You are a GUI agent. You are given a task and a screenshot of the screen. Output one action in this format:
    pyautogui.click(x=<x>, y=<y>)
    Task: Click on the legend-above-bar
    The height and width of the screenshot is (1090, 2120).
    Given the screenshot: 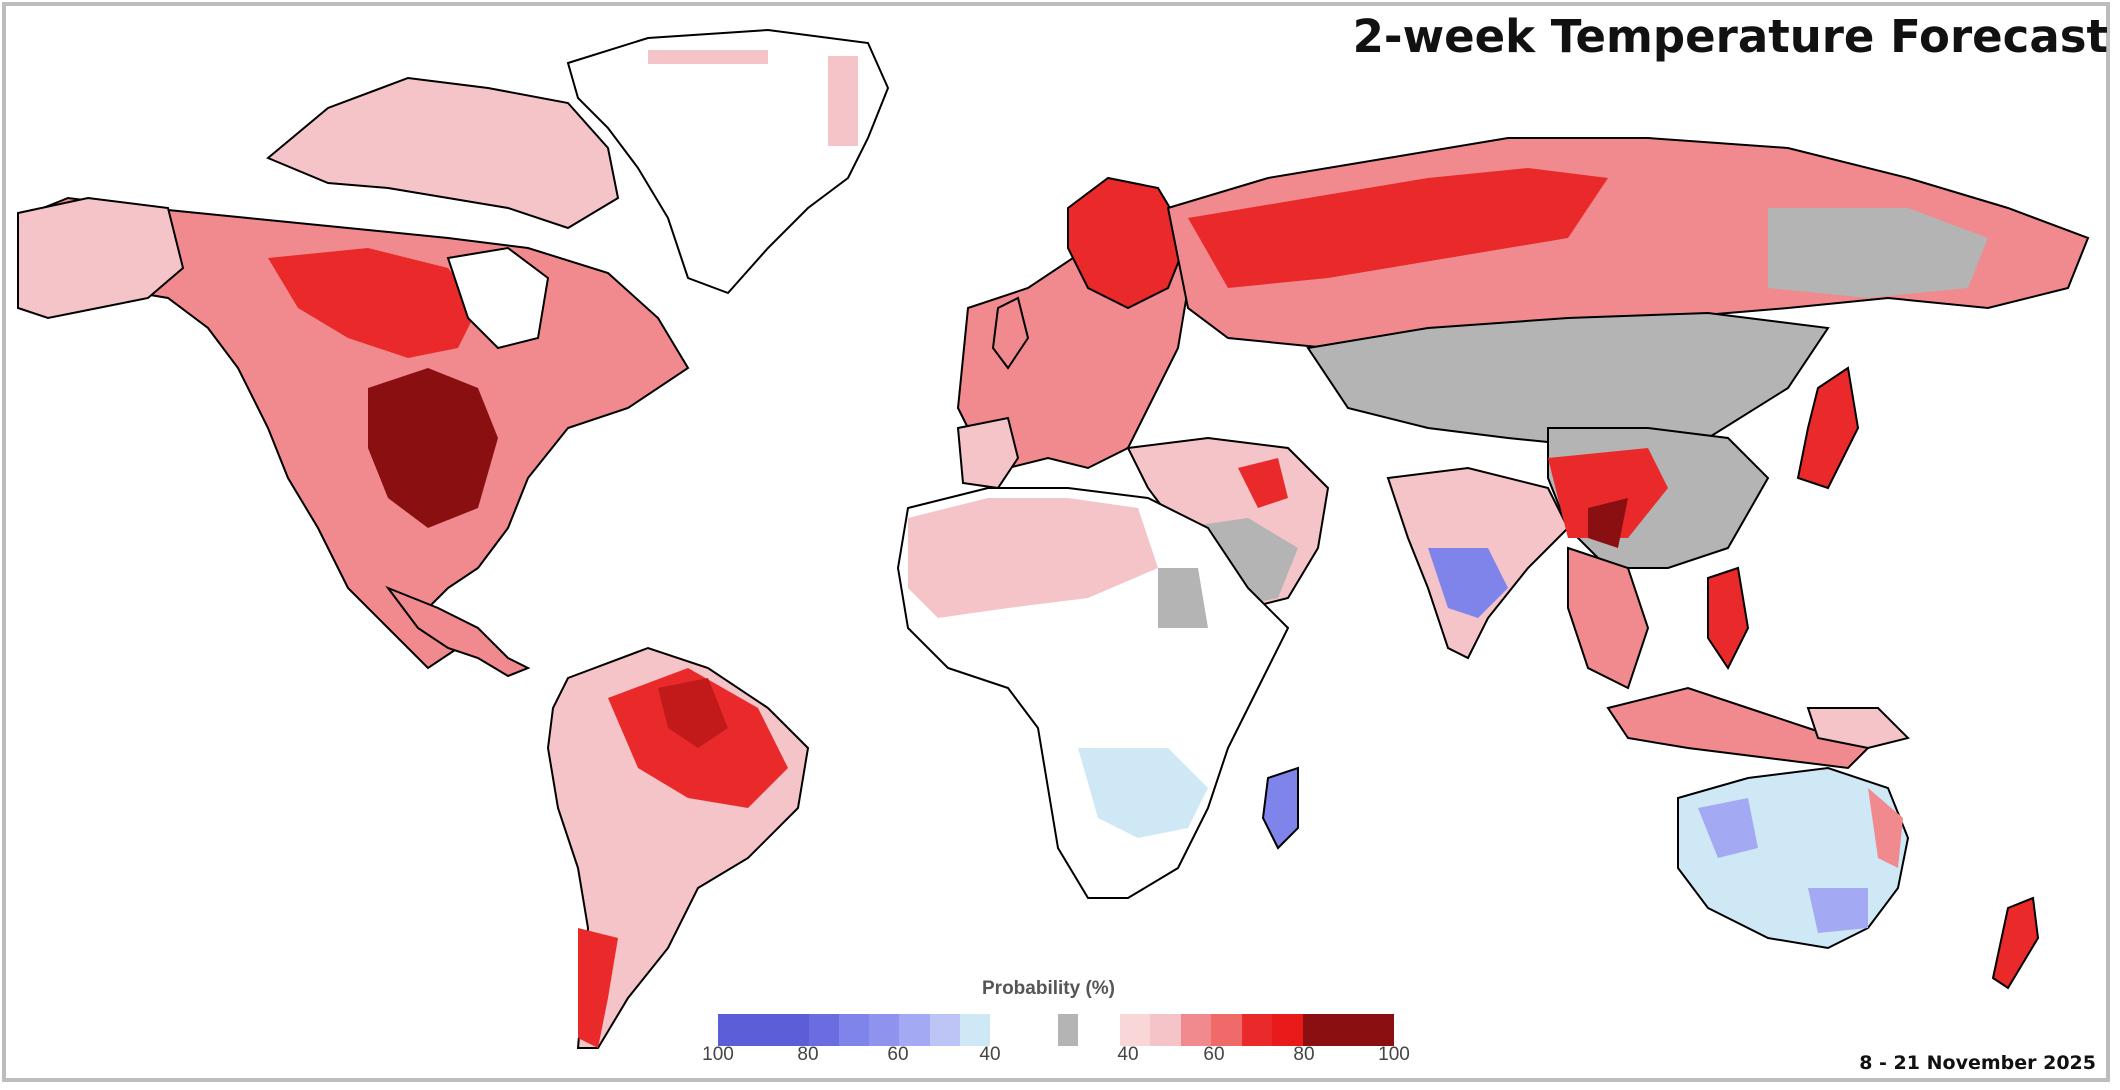 What is the action you would take?
    pyautogui.click(x=1257, y=1030)
    